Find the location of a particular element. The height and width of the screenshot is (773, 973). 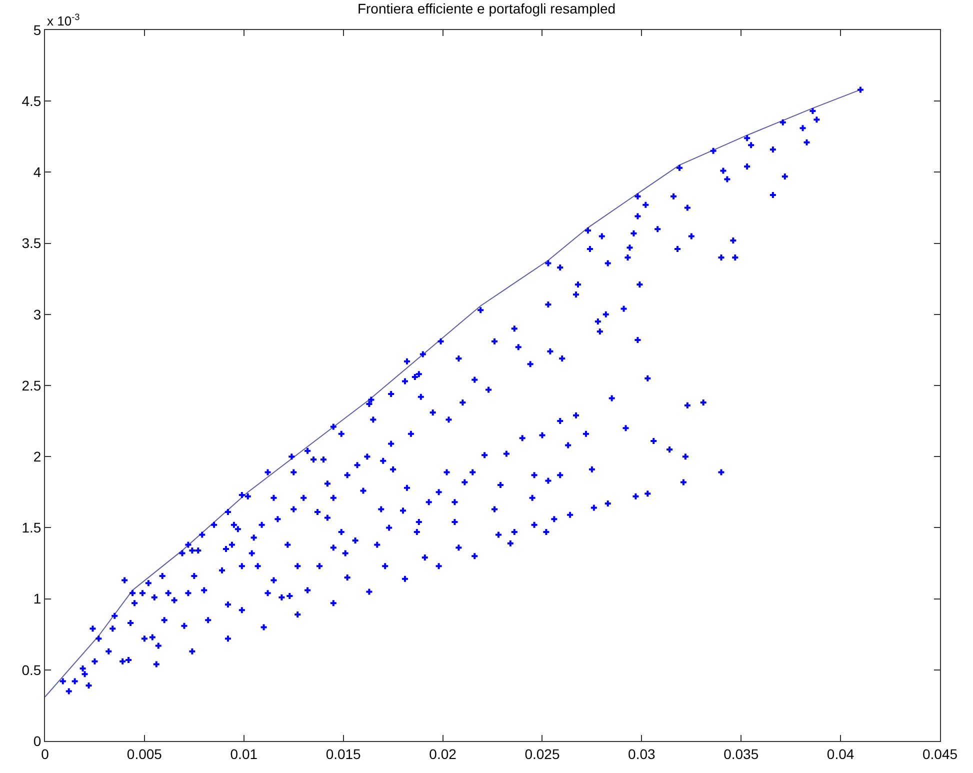

x-tick-label: 0.025 is located at coordinates (542, 754).